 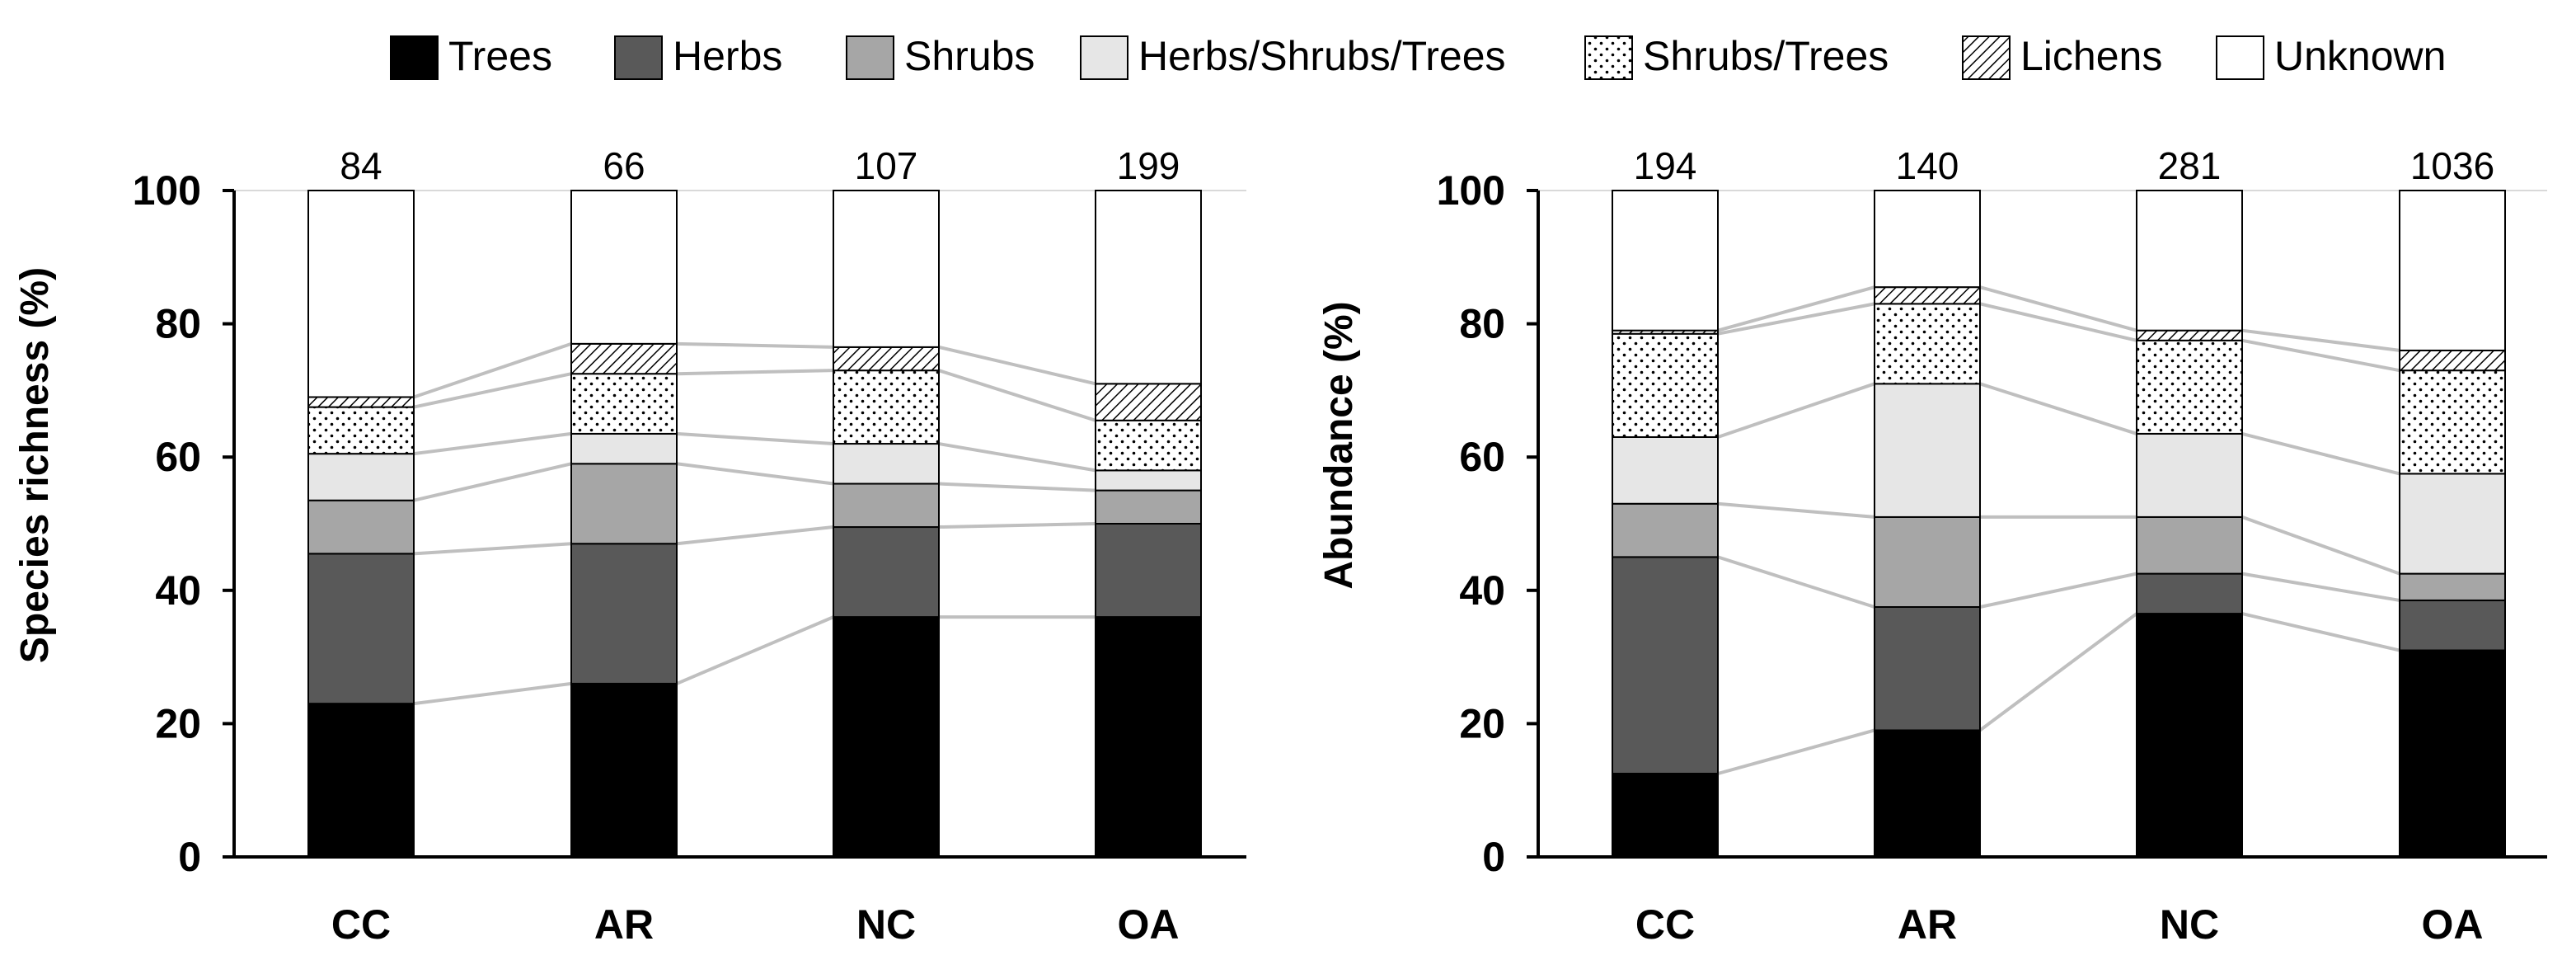 I want to click on bar-segment-nc-herbs-shrubs-trees, so click(x=886, y=464).